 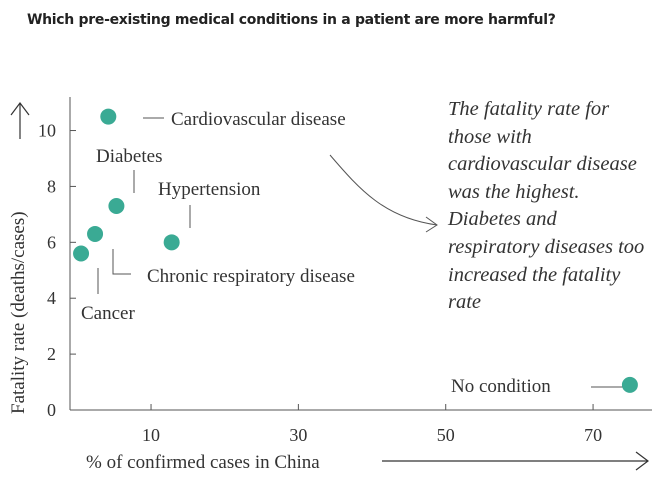 What do you see at coordinates (95, 233) in the screenshot?
I see `data-point-chronic-respiratory-disease` at bounding box center [95, 233].